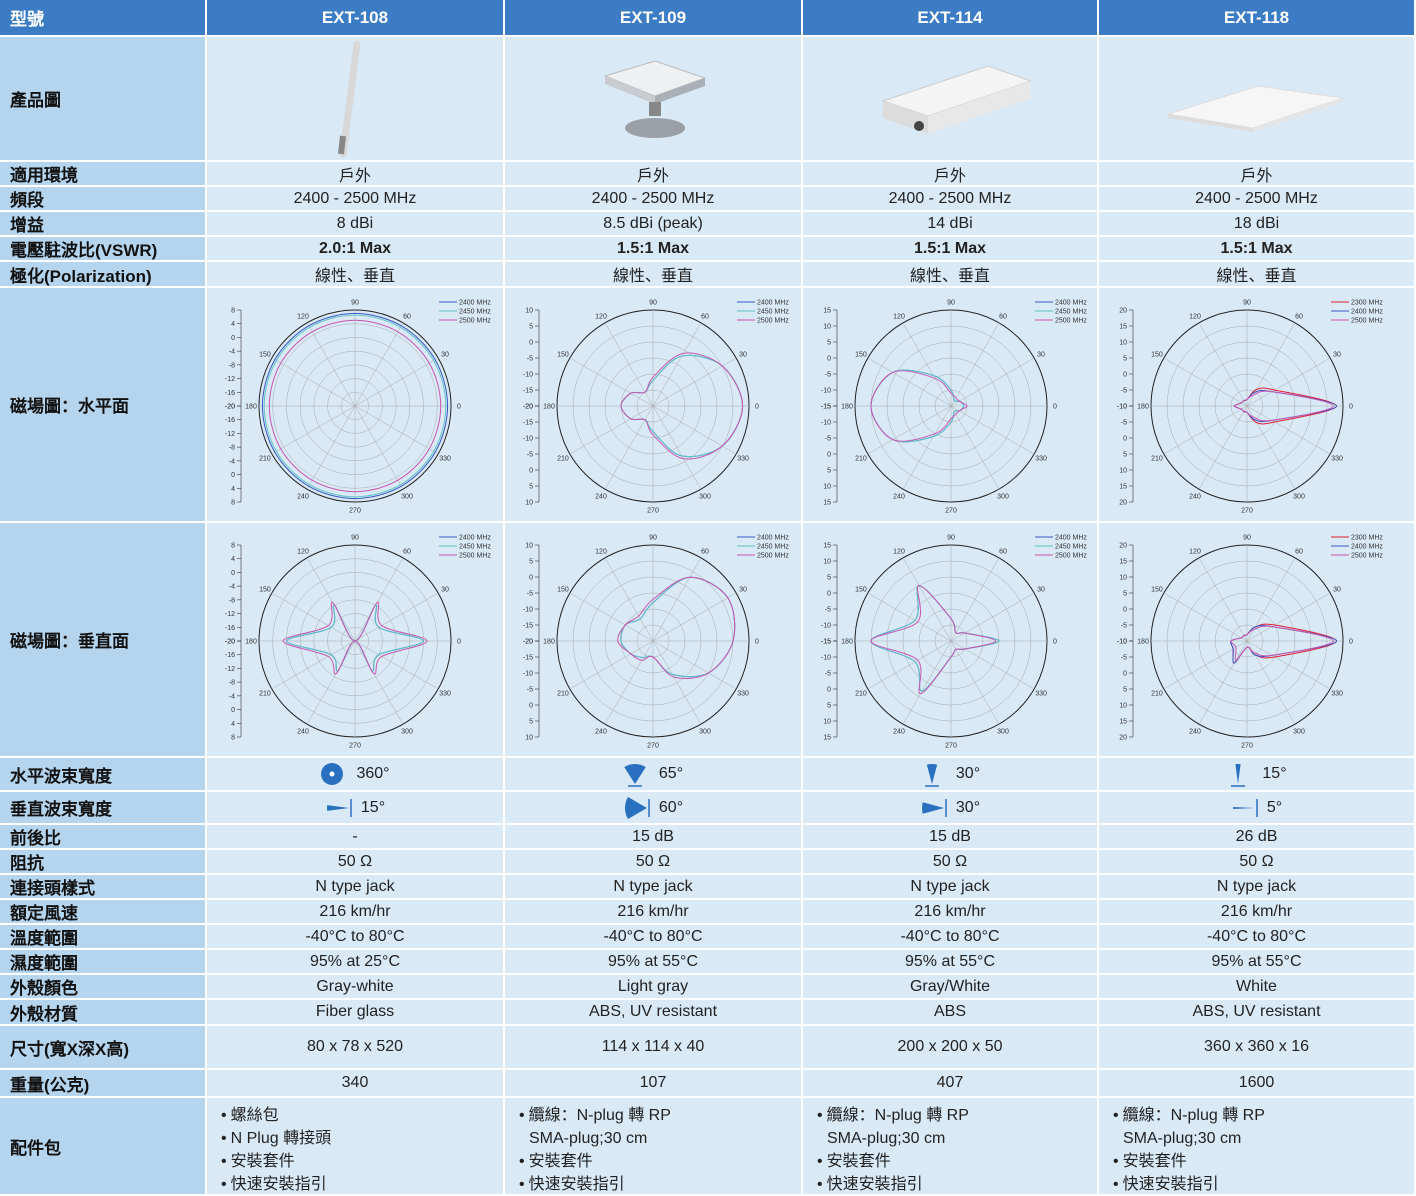  Describe the element at coordinates (1123, 487) in the screenshot. I see `radial-tick-label: 15` at that location.